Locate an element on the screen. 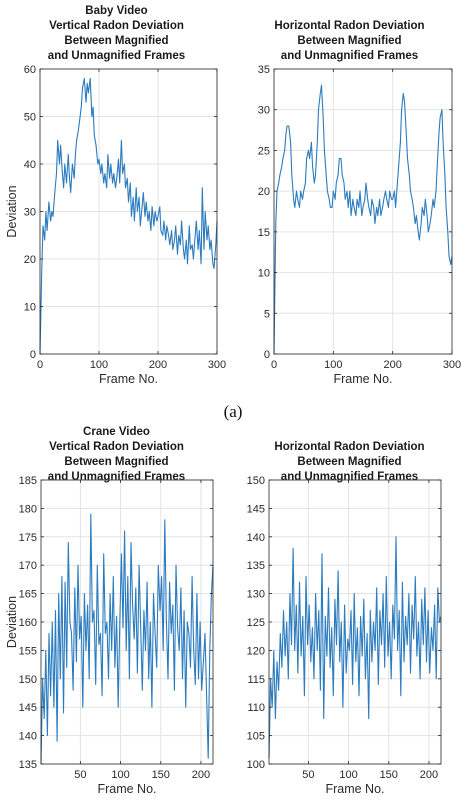 Image resolution: width=466 pixels, height=801 pixels. y-tick-label: 185 is located at coordinates (28, 481).